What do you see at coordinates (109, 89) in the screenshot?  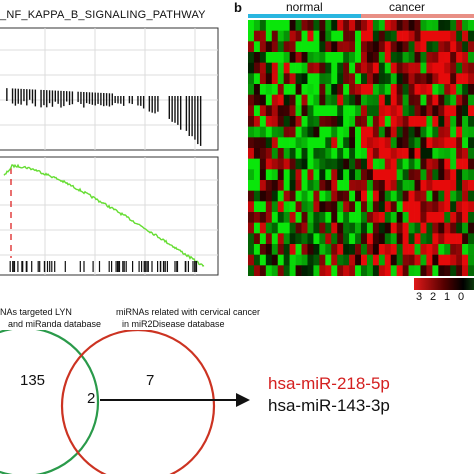 I see `ranked-metric-panel` at bounding box center [109, 89].